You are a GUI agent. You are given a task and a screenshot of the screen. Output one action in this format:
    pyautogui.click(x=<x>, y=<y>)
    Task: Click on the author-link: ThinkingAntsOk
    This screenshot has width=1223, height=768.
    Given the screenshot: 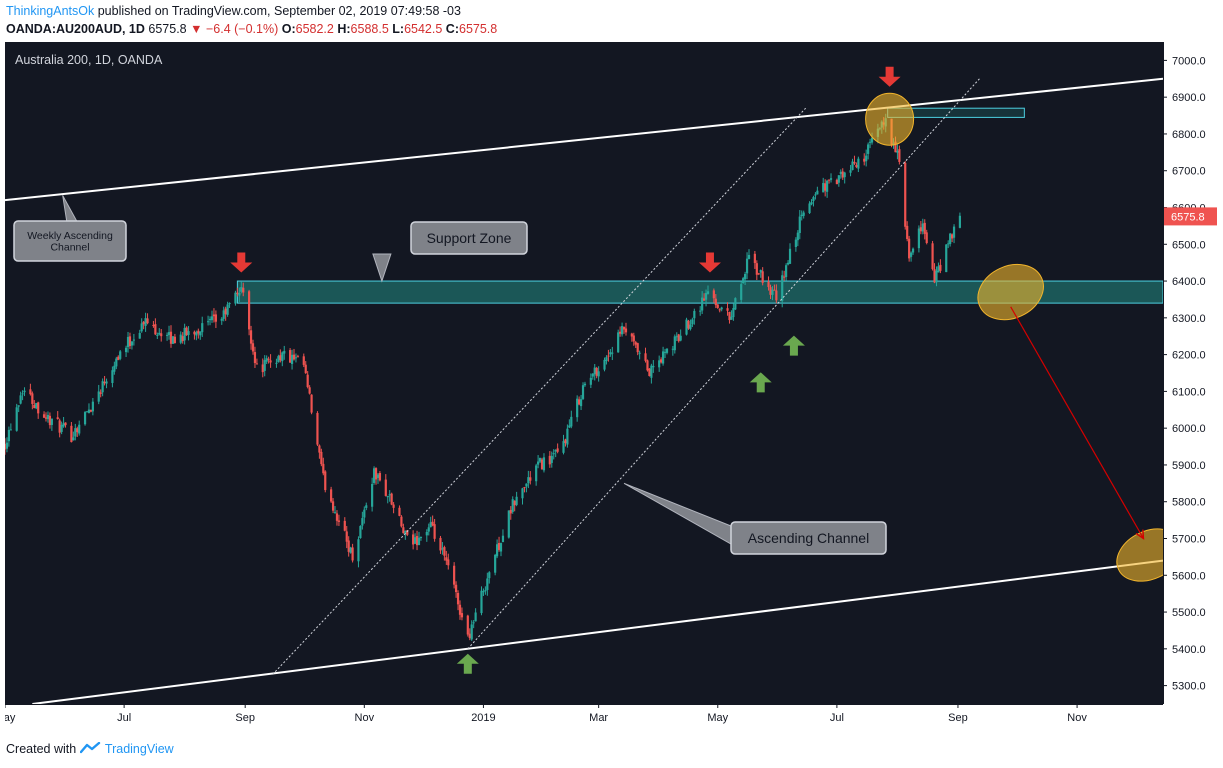 What is the action you would take?
    pyautogui.click(x=50, y=11)
    